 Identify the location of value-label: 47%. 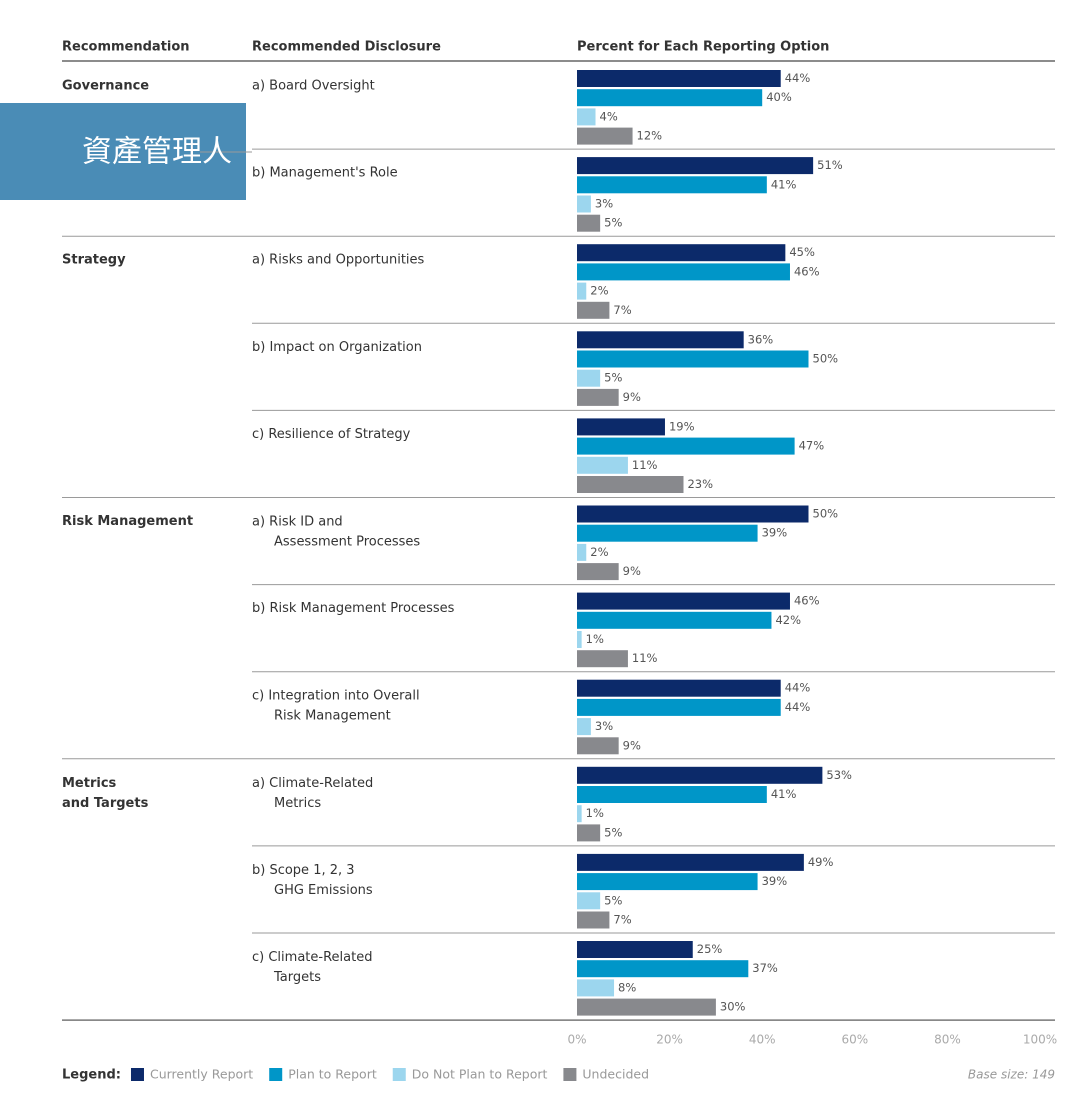
(812, 446).